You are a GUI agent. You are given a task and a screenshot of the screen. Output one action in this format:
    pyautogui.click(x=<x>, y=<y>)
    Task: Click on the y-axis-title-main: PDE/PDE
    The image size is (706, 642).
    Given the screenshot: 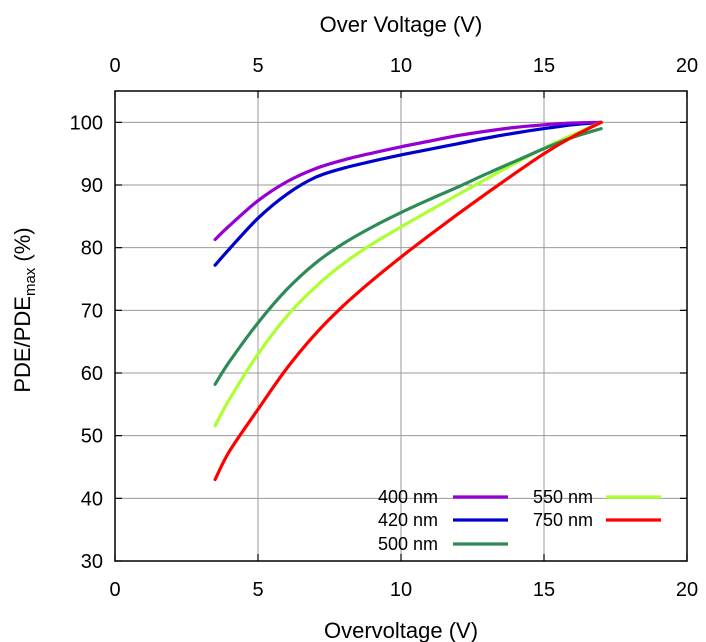 What is the action you would take?
    pyautogui.click(x=22, y=344)
    